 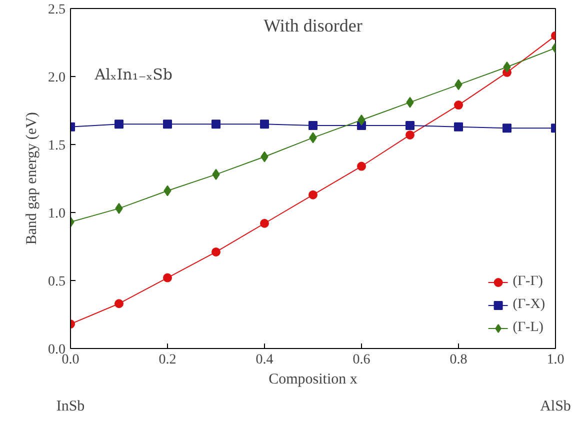 I want to click on x-tick-label: 0.0, so click(x=71, y=360).